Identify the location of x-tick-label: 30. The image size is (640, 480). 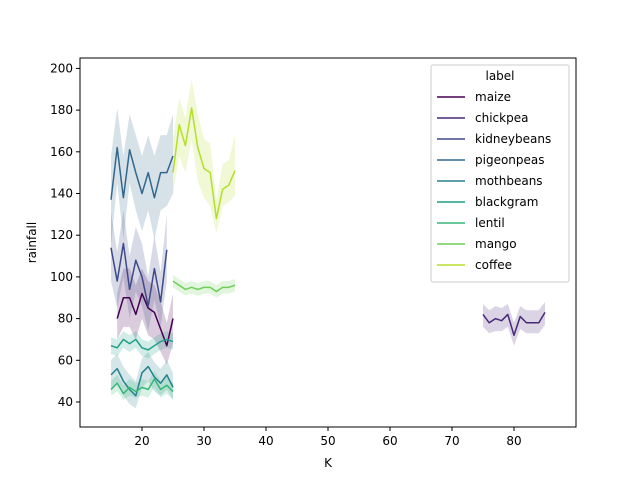
(203, 441).